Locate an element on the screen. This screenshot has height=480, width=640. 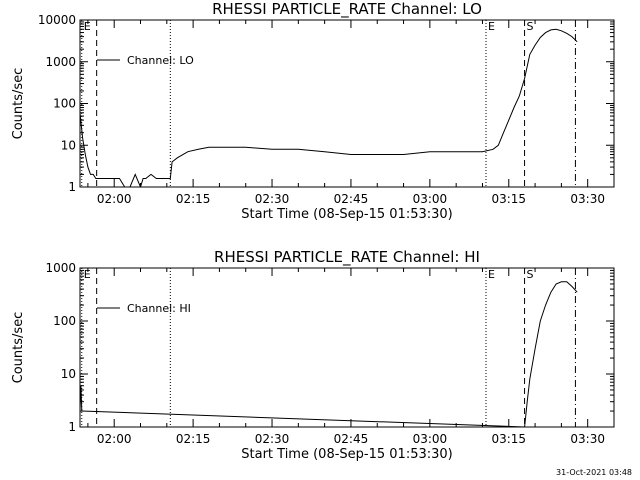
chart-title: RHESSI PARTICLE_RATE Channel: HI is located at coordinates (347, 257).